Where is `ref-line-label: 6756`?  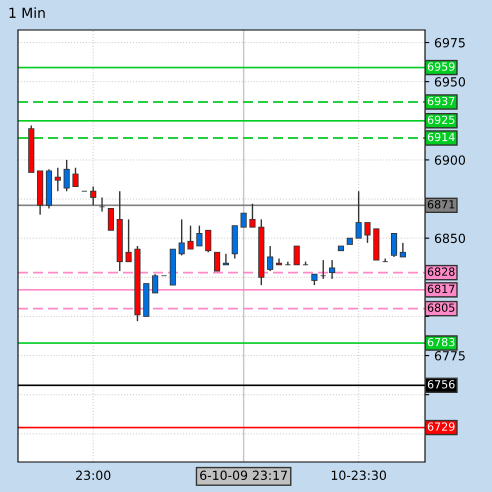
ref-line-label: 6756 is located at coordinates (441, 384).